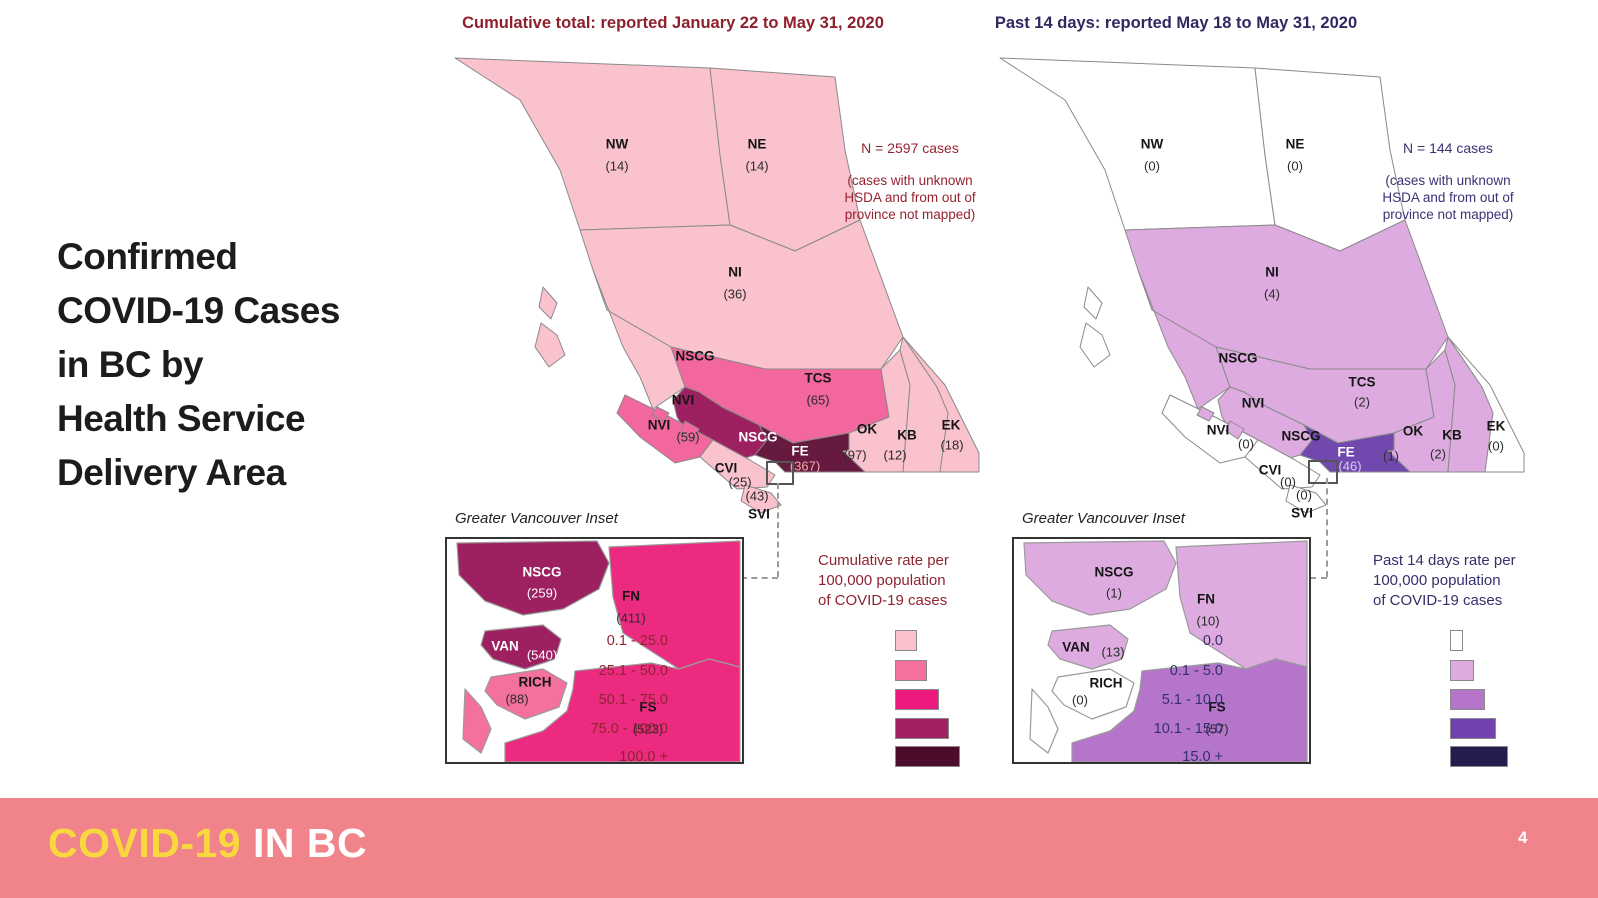 This screenshot has height=898, width=1598. Describe the element at coordinates (1350, 466) in the screenshot. I see `region-count-fe: (46)` at that location.